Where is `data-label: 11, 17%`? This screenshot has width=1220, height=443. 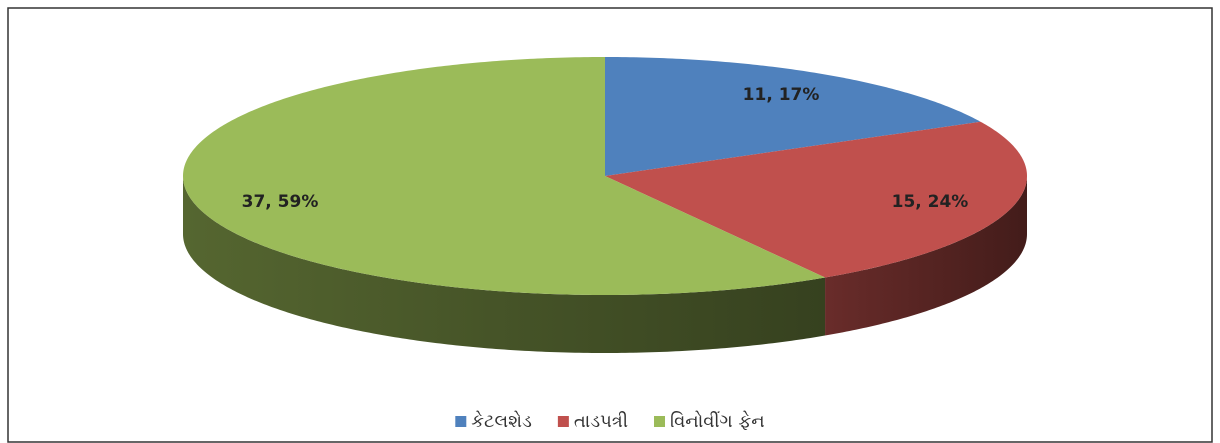
data-label: 11, 17% is located at coordinates (781, 95).